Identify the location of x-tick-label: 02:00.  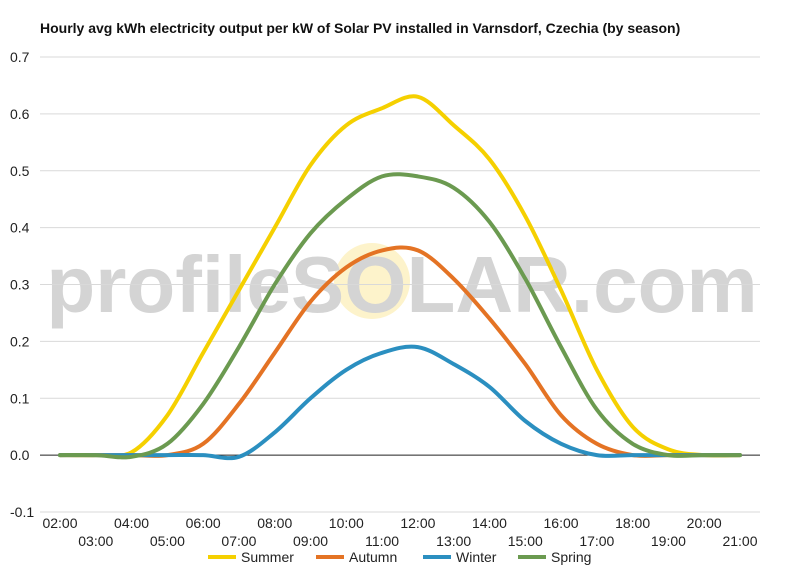
(59, 523).